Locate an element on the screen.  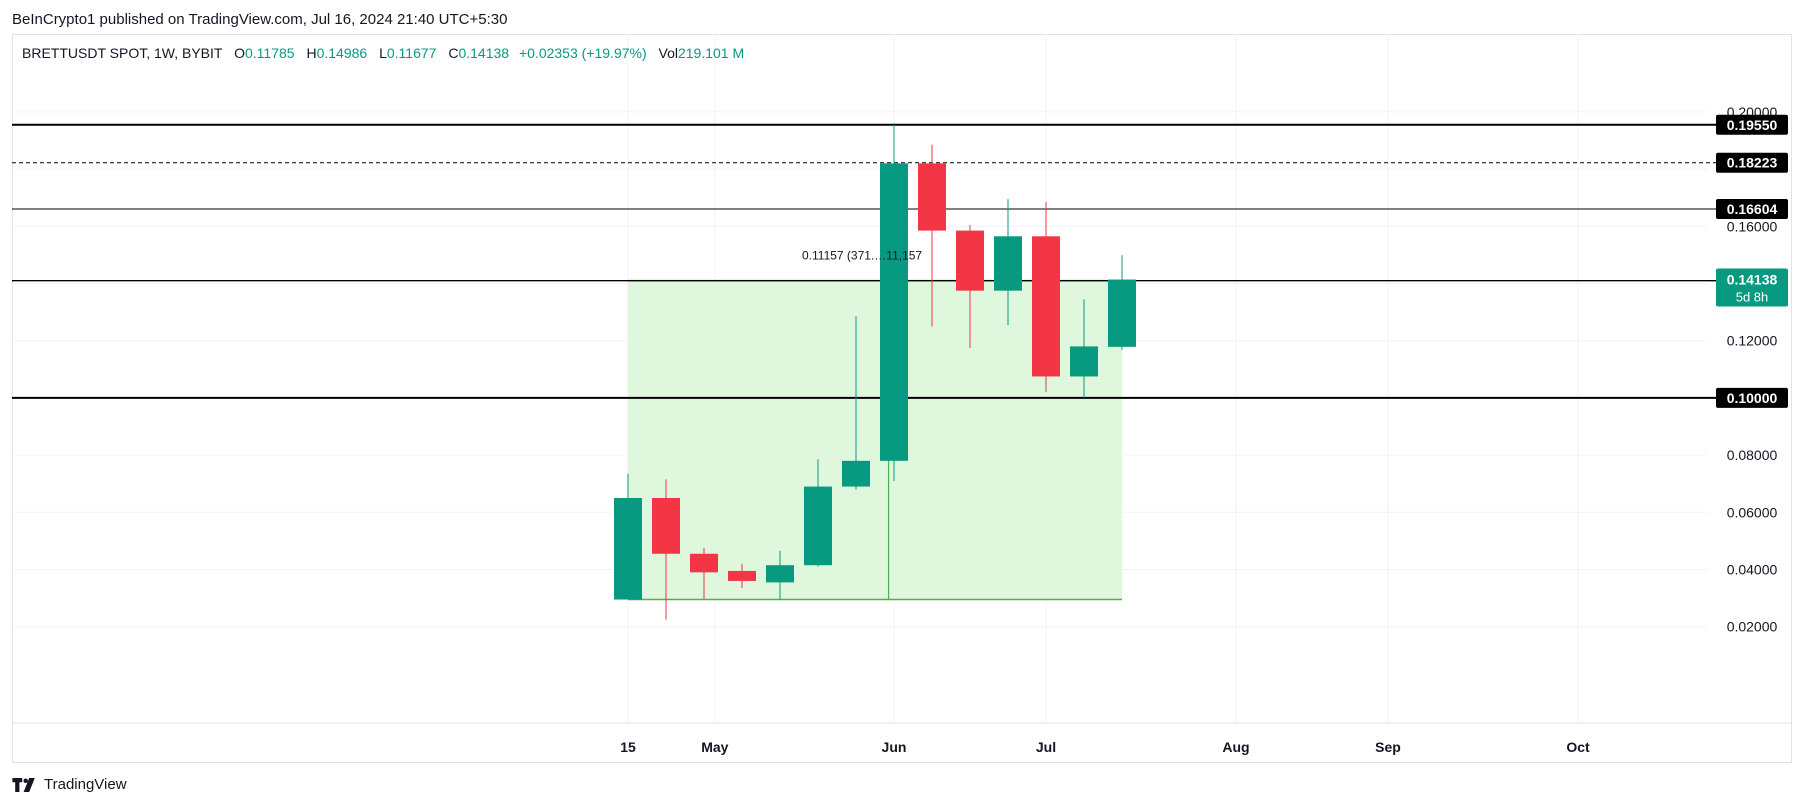
last-price-badge is located at coordinates (1752, 287).